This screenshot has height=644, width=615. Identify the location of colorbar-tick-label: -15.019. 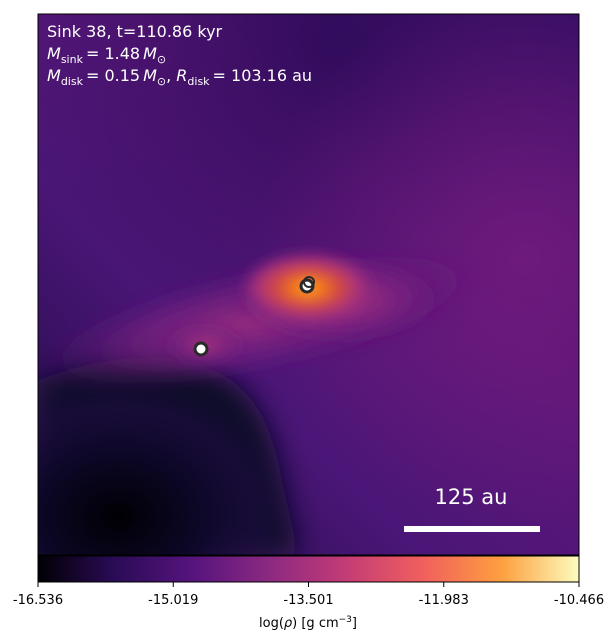
(173, 600).